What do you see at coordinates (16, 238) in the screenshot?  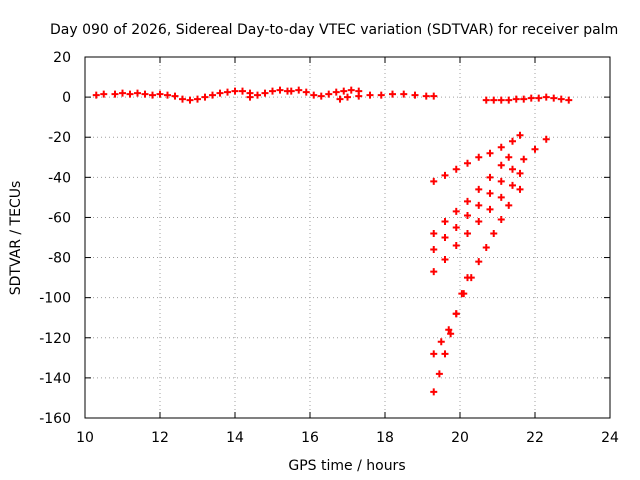 I see `y-axis-title: SDTVAR / TECUs` at bounding box center [16, 238].